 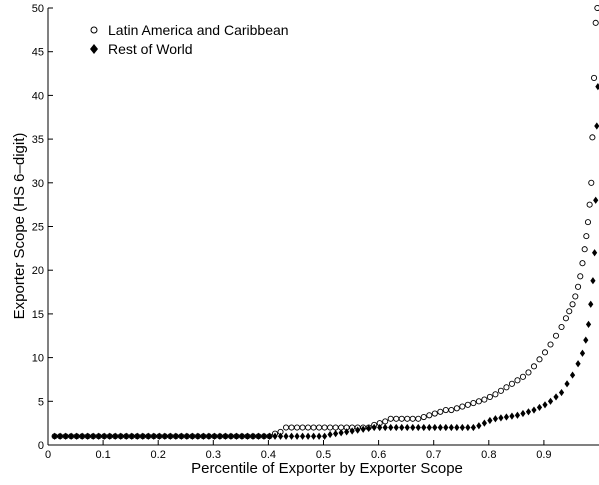 What do you see at coordinates (38, 9) in the screenshot?
I see `y-tick-label: 50` at bounding box center [38, 9].